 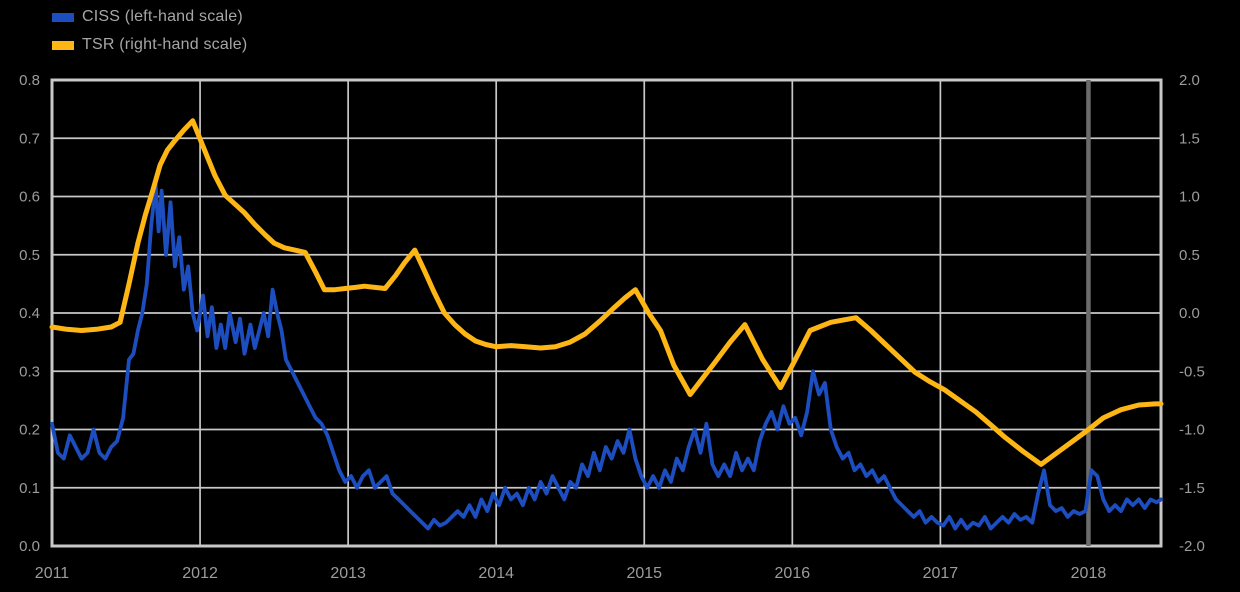 What do you see at coordinates (348, 573) in the screenshot?
I see `x-axis-tick-label: 2013` at bounding box center [348, 573].